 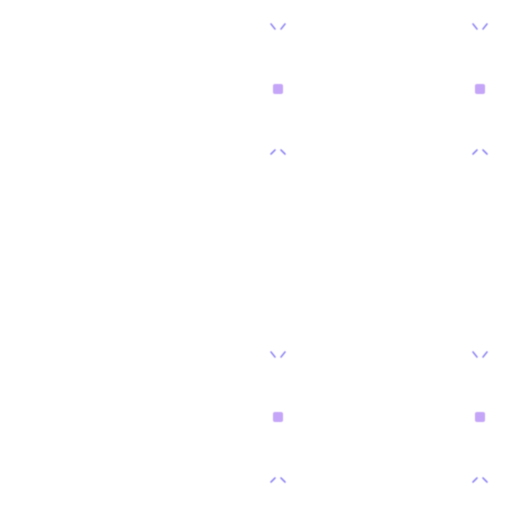 I want to click on marker-bottom-left, so click(x=278, y=423).